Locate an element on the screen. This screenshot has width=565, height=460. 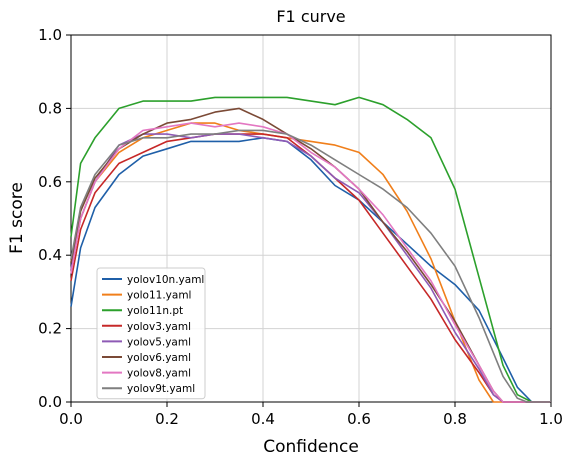
legend-label: yolov9t.yaml is located at coordinates (161, 389).